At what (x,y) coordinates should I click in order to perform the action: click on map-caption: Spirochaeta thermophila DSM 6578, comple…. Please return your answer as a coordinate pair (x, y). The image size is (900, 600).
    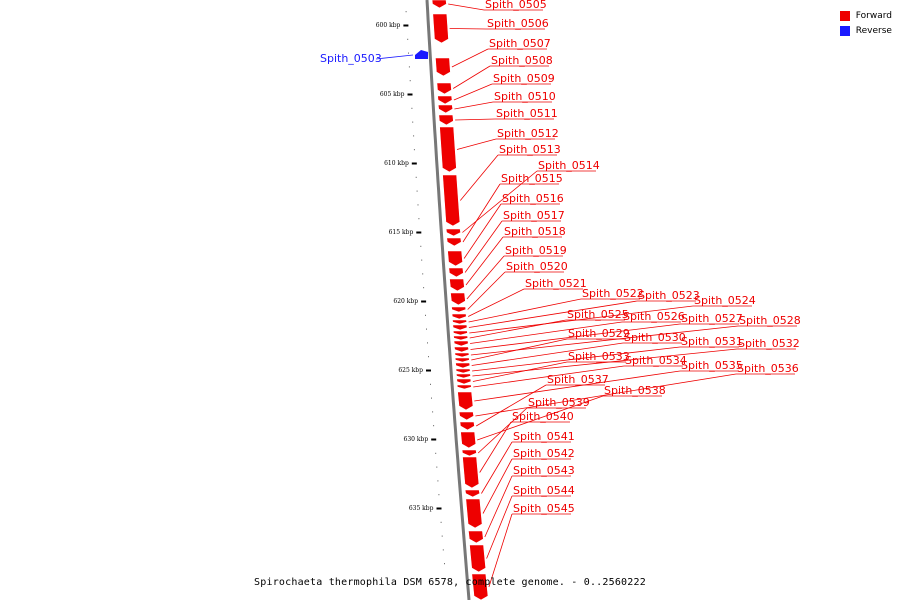
    Looking at the image, I should click on (450, 582).